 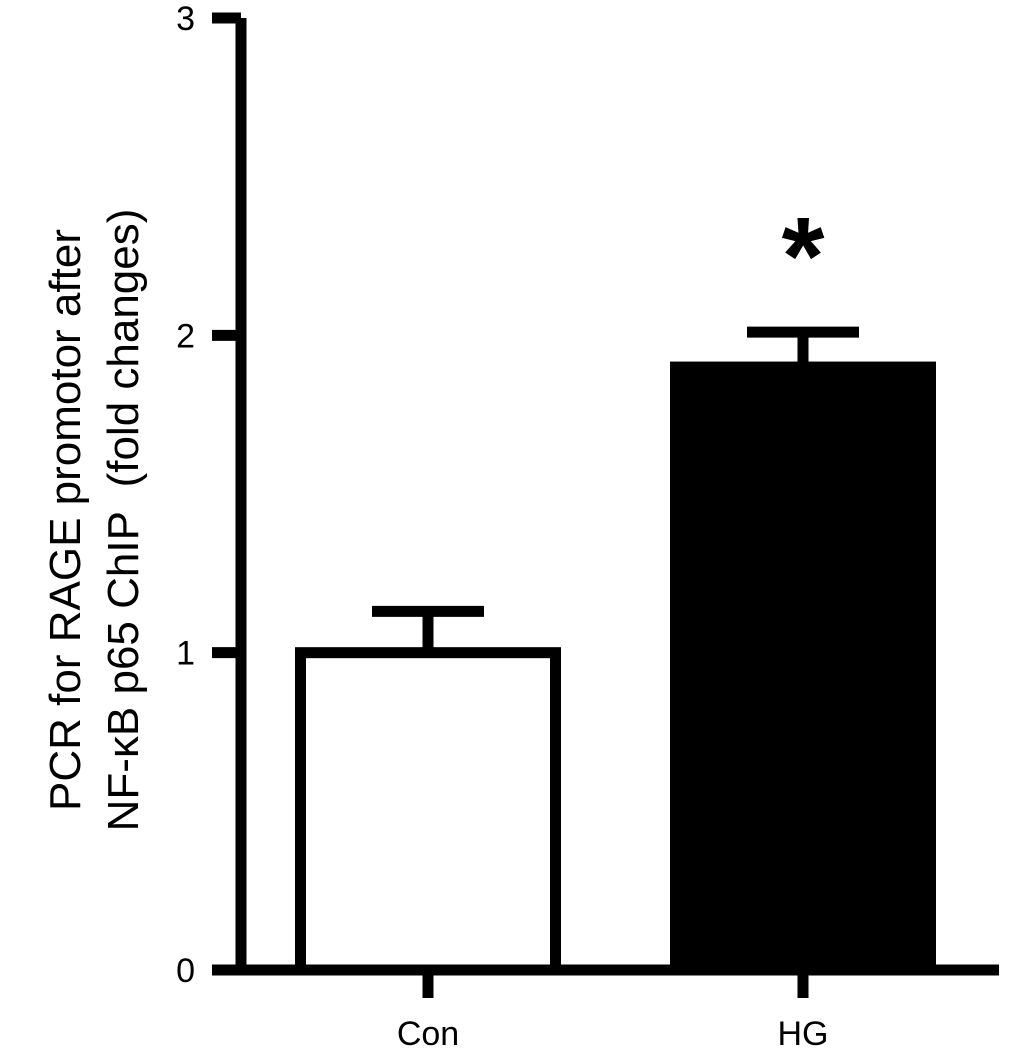 What do you see at coordinates (428, 1034) in the screenshot?
I see `x-tick-label-con: Con` at bounding box center [428, 1034].